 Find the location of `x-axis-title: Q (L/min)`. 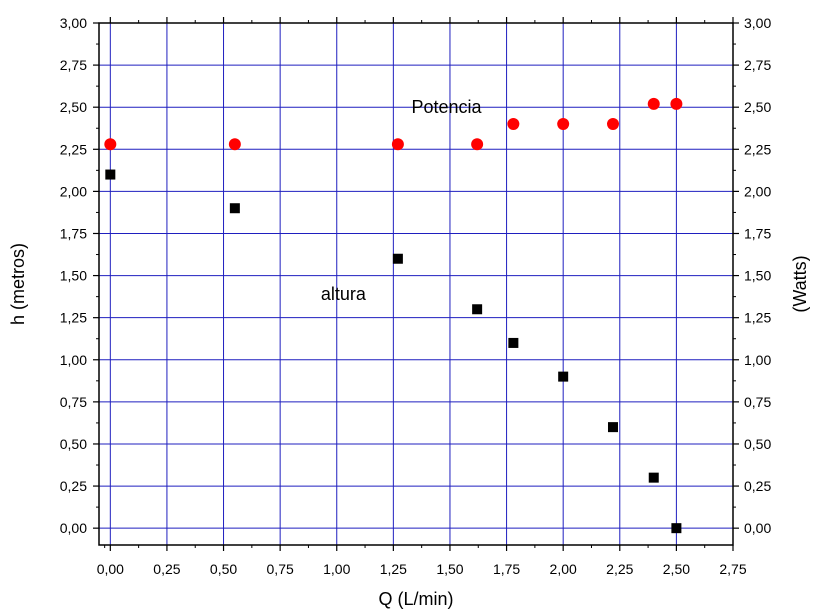

x-axis-title: Q (L/min) is located at coordinates (415, 599).